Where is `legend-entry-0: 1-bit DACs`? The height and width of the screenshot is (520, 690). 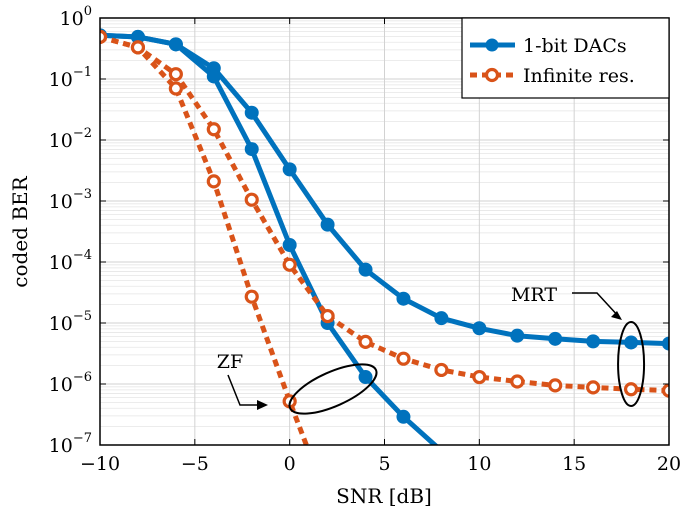 legend-entry-0: 1-bit DACs is located at coordinates (548, 46).